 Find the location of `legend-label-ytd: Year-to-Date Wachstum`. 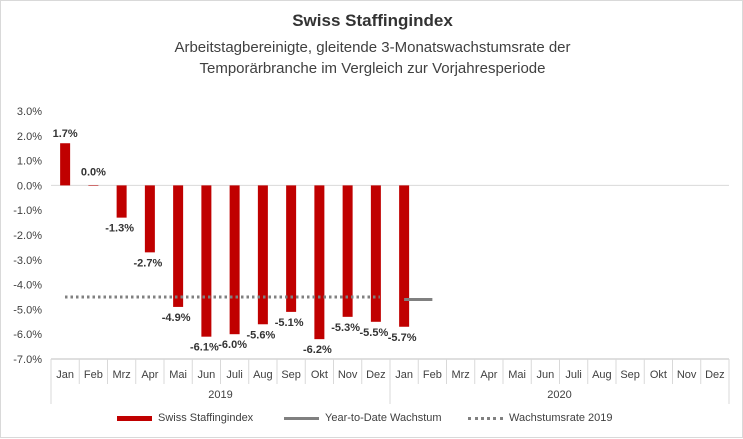

legend-label-ytd: Year-to-Date Wachstum is located at coordinates (383, 418).